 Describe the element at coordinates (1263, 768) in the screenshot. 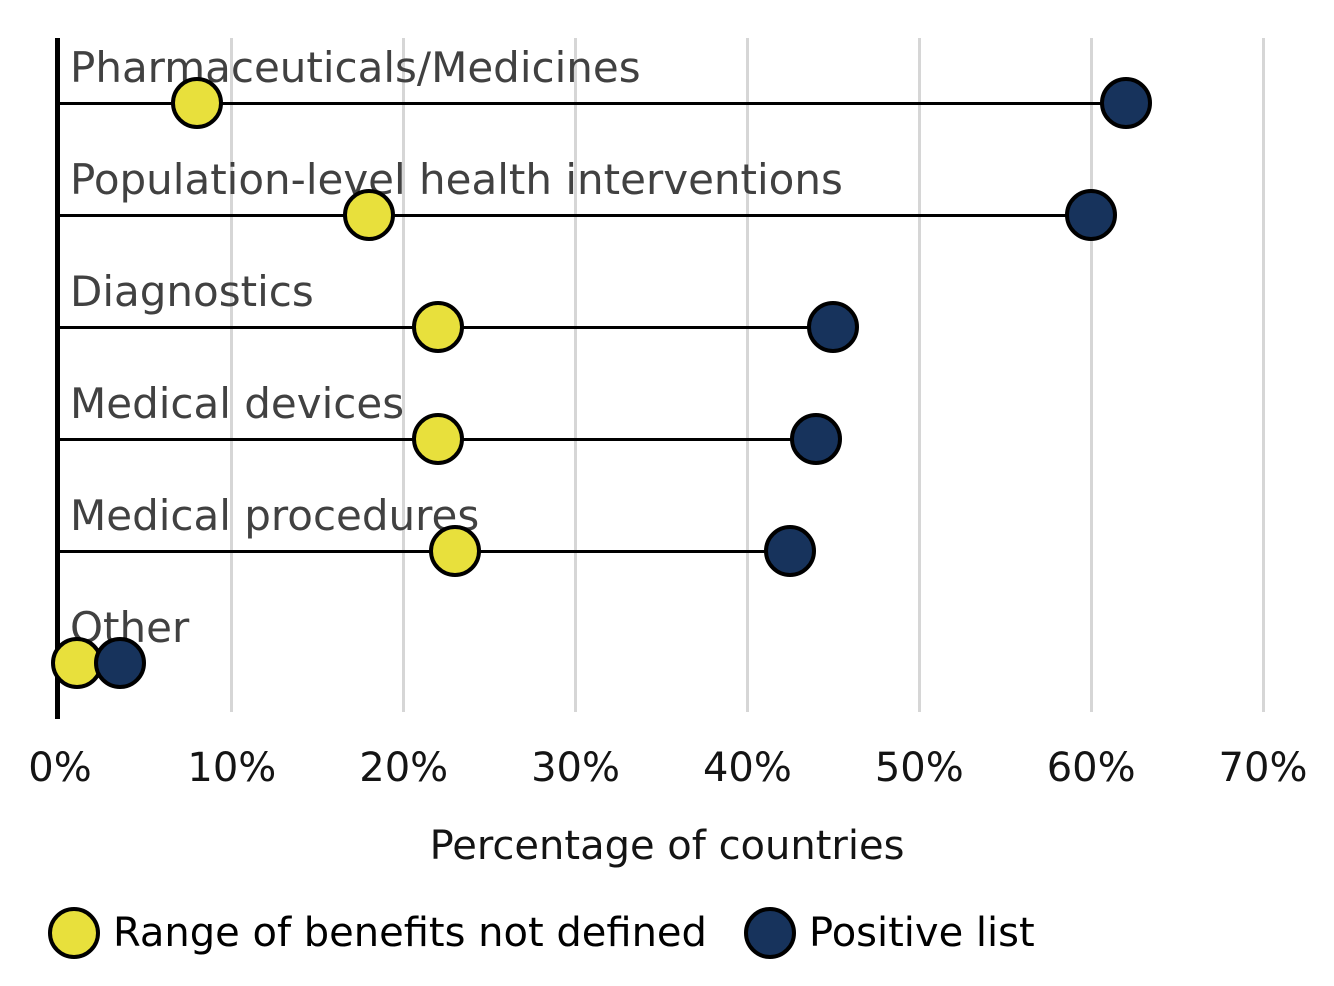

I see `x-tick-label: 70%` at that location.